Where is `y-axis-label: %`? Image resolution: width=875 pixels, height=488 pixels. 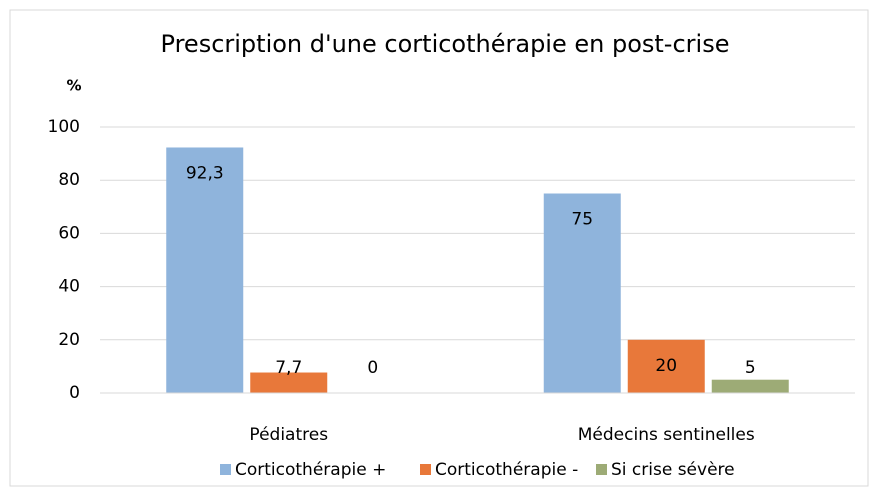
y-axis-label: % is located at coordinates (73, 86).